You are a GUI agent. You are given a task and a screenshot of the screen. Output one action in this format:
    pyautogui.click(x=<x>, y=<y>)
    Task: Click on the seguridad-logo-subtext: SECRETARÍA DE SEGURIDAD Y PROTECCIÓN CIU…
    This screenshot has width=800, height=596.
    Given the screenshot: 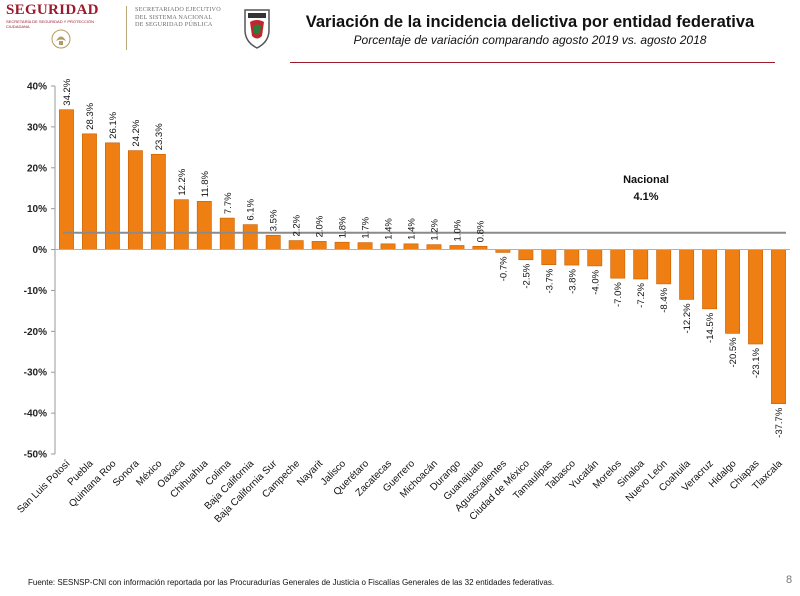 What is the action you would take?
    pyautogui.click(x=50, y=24)
    